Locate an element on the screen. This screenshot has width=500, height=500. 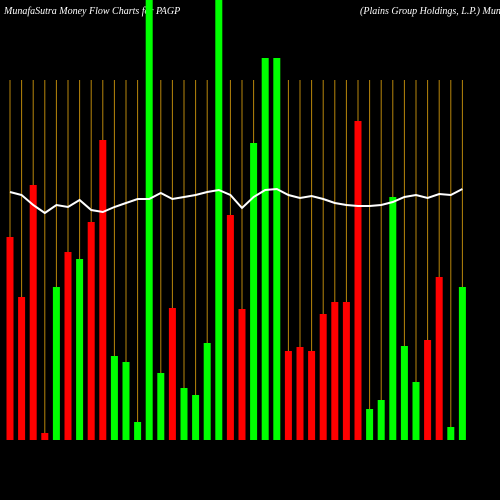
chart-title: MunafaSutra Money Flow Charts for PAGP is located at coordinates (91, 11).